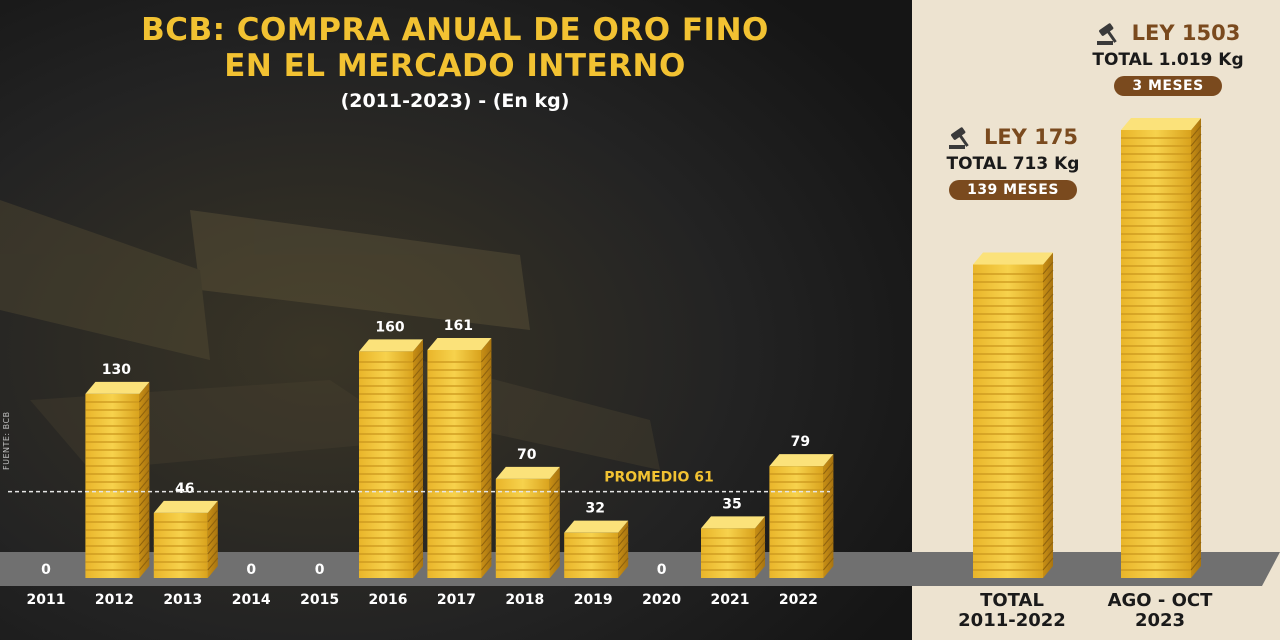 Image resolution: width=1280 pixels, height=640 pixels. I want to click on law-label: LEY 1503, so click(1186, 33).